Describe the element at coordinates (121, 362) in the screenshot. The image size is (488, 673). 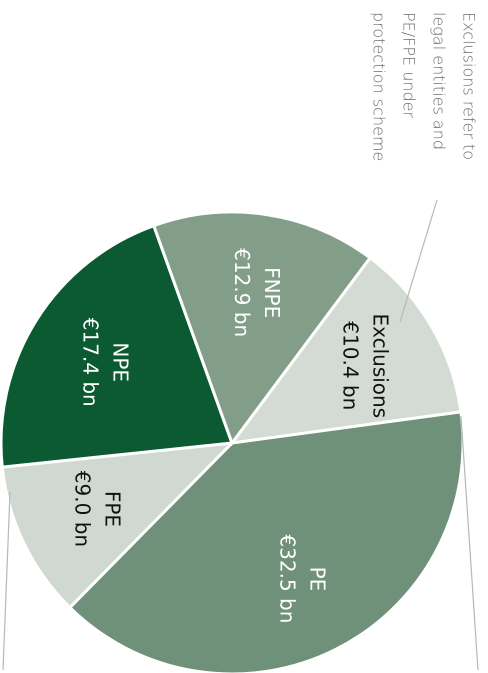
I see `category-label: NPE` at that location.